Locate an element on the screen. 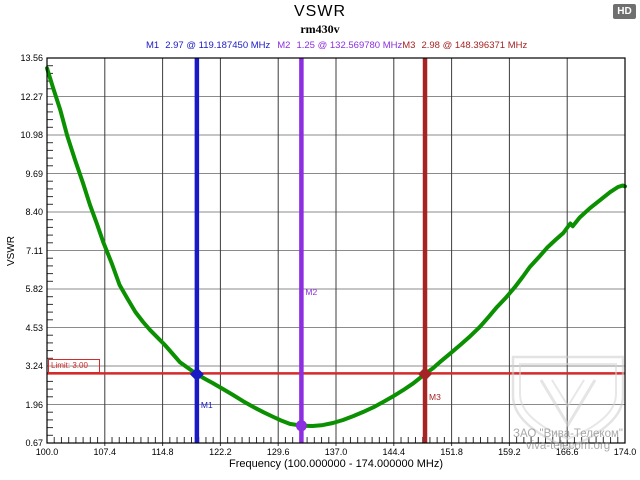 Image resolution: width=640 pixels, height=480 pixels. watermark-shield-logo is located at coordinates (568, 402).